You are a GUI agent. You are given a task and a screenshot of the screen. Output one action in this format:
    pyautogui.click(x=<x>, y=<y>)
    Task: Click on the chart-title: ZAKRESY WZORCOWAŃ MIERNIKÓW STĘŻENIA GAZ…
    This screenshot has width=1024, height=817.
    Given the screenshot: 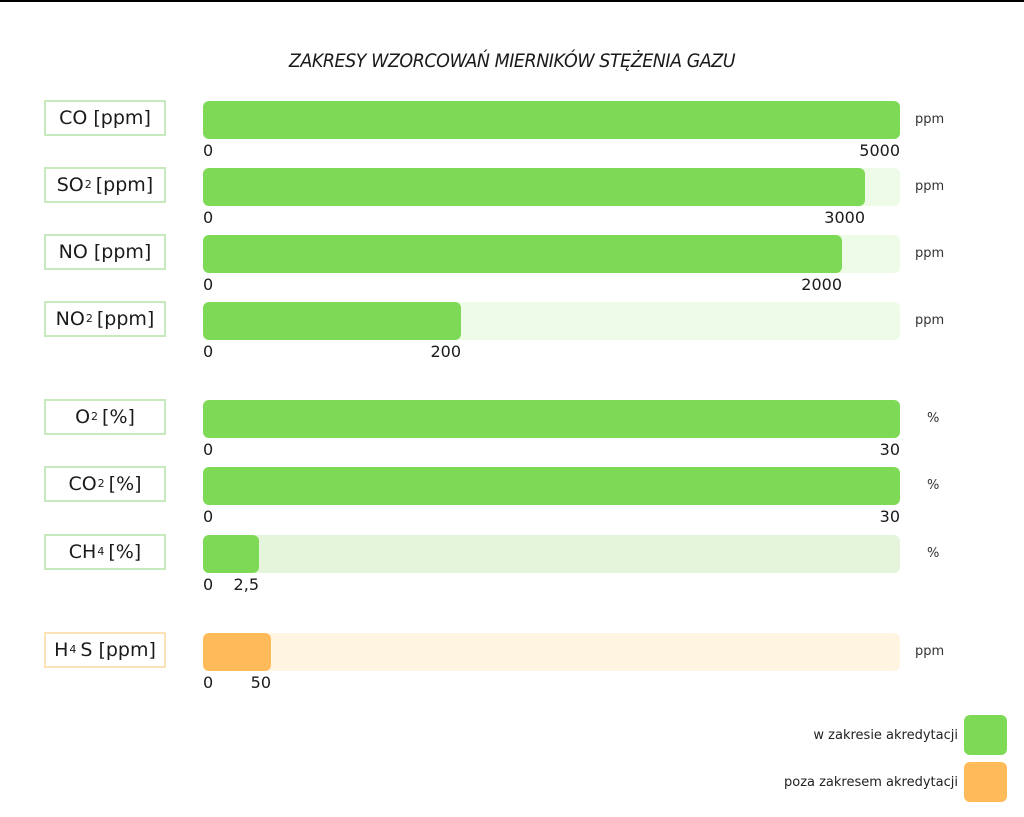 What is the action you would take?
    pyautogui.click(x=512, y=61)
    